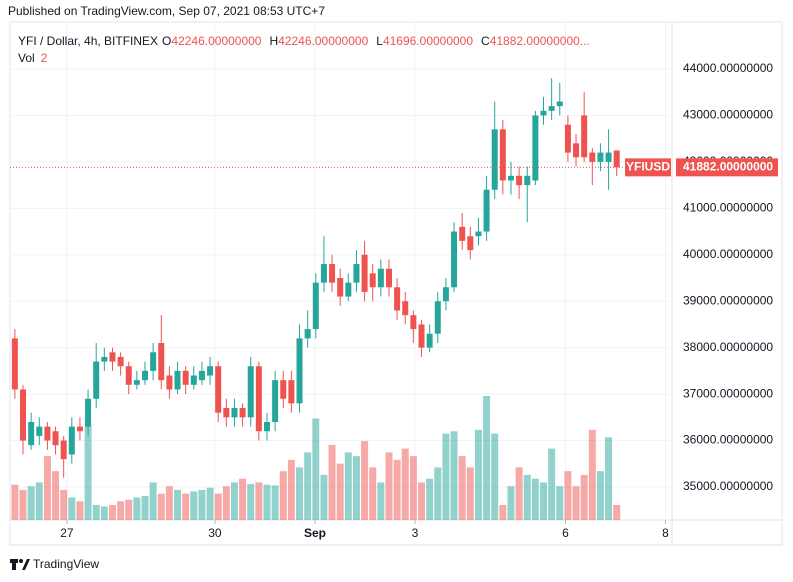  What do you see at coordinates (20, 564) in the screenshot?
I see `logo-icon` at bounding box center [20, 564].